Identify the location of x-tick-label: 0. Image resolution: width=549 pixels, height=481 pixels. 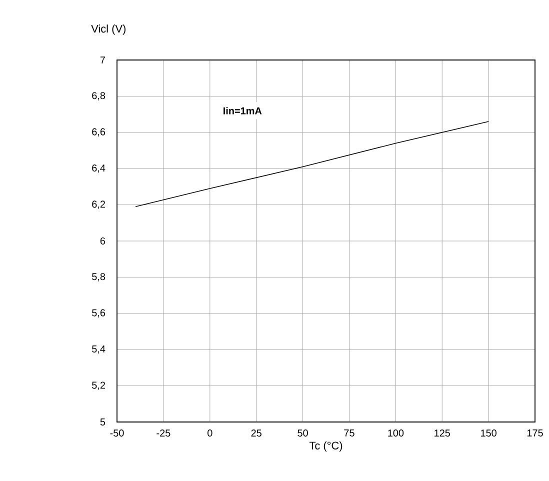
(210, 433).